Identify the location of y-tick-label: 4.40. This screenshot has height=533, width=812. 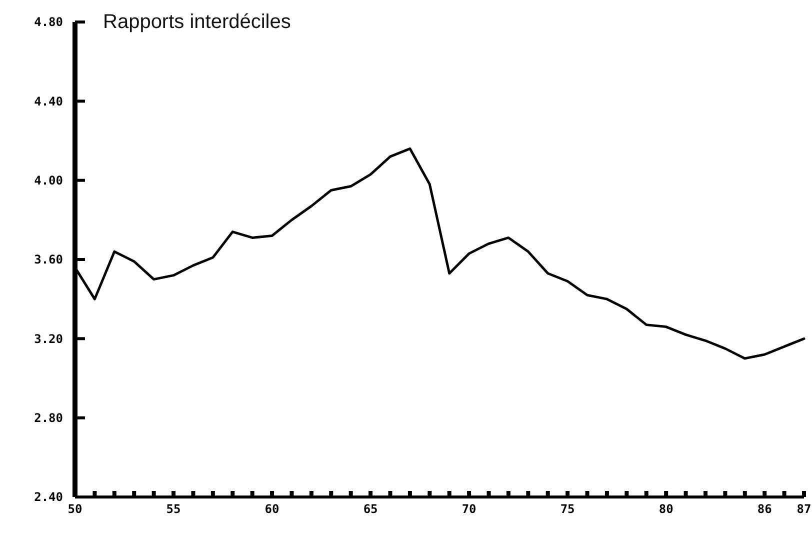
(48, 101).